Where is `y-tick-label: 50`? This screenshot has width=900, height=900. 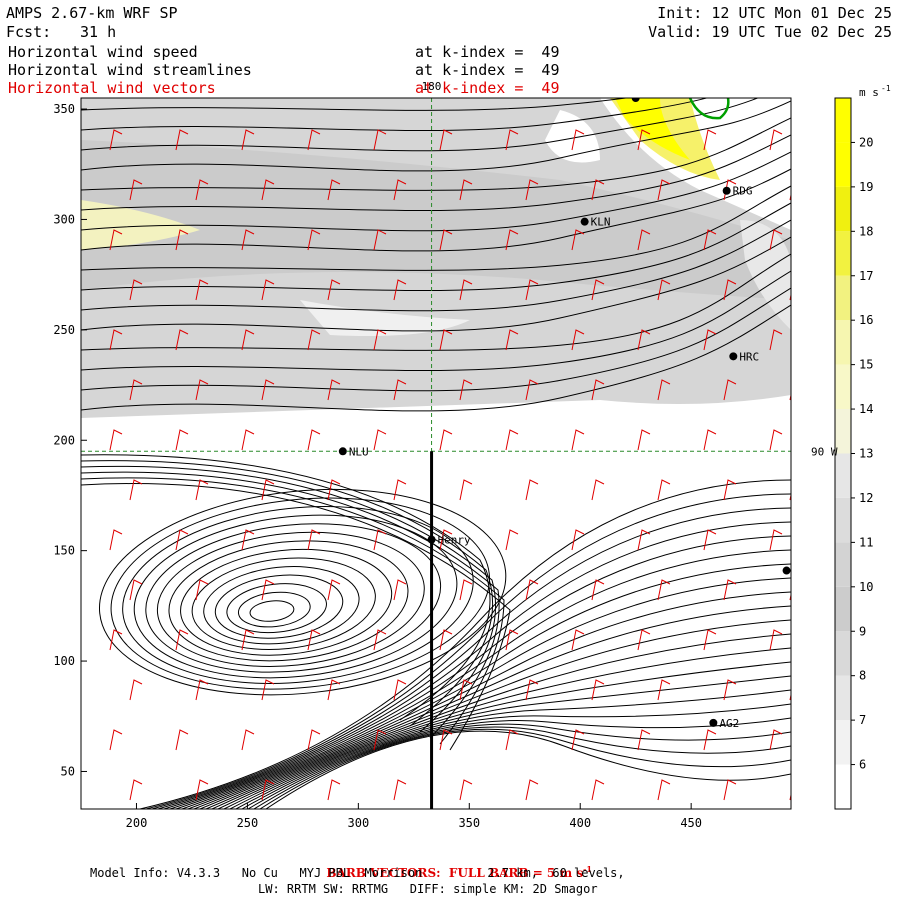
y-tick-label: 50 is located at coordinates (68, 771).